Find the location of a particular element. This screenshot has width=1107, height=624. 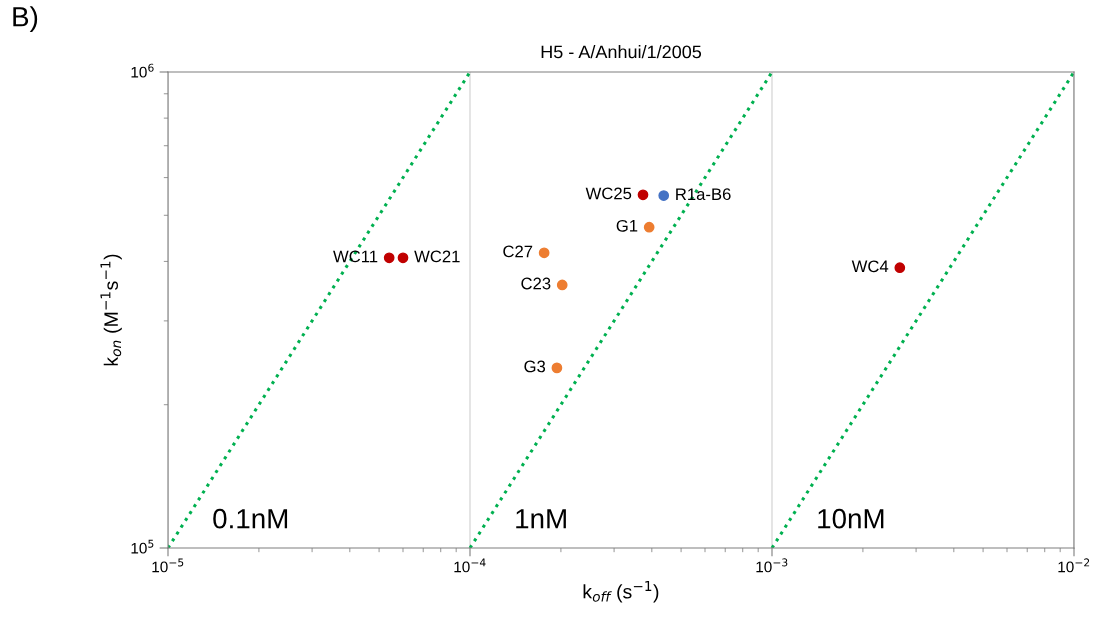

series-label: 0.1nM is located at coordinates (250, 518).